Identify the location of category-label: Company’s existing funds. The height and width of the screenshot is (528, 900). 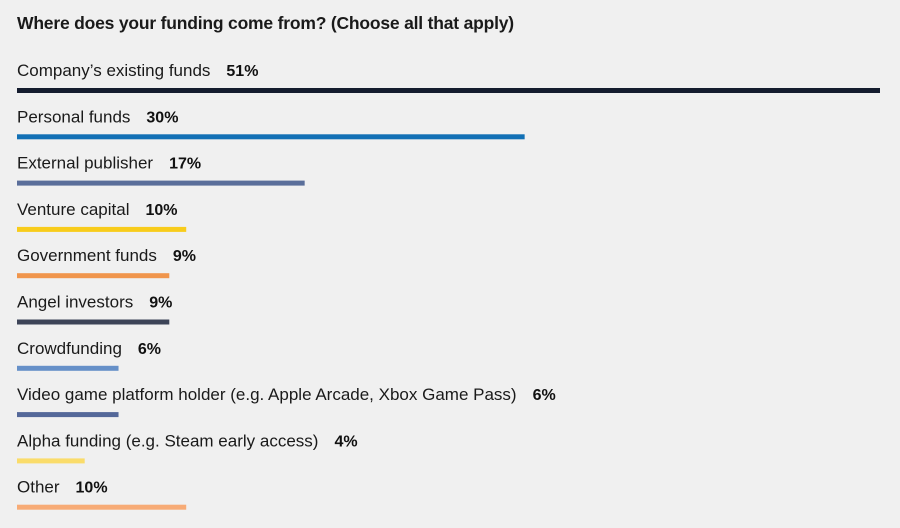
(113, 70).